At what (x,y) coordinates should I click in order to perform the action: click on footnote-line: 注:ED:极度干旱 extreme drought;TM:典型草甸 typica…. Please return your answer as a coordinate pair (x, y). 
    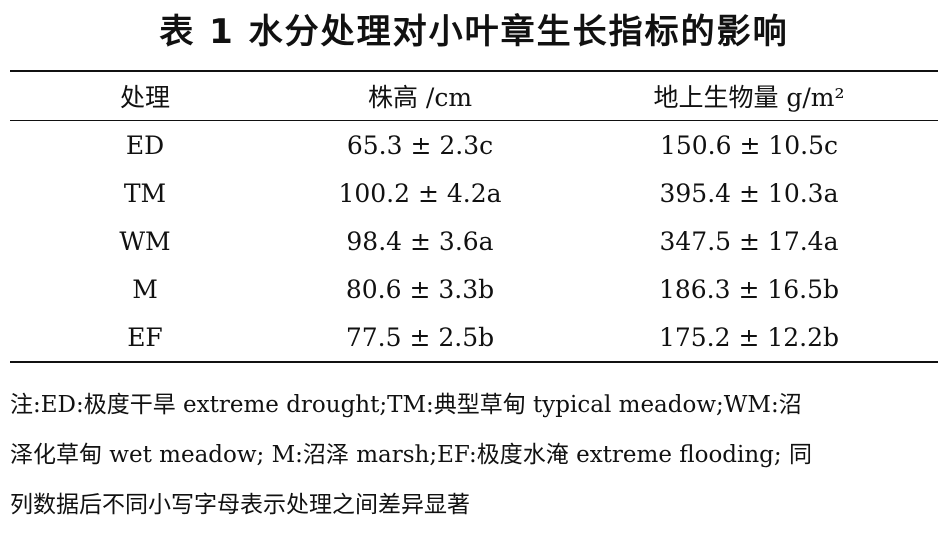
    Looking at the image, I should click on (406, 405).